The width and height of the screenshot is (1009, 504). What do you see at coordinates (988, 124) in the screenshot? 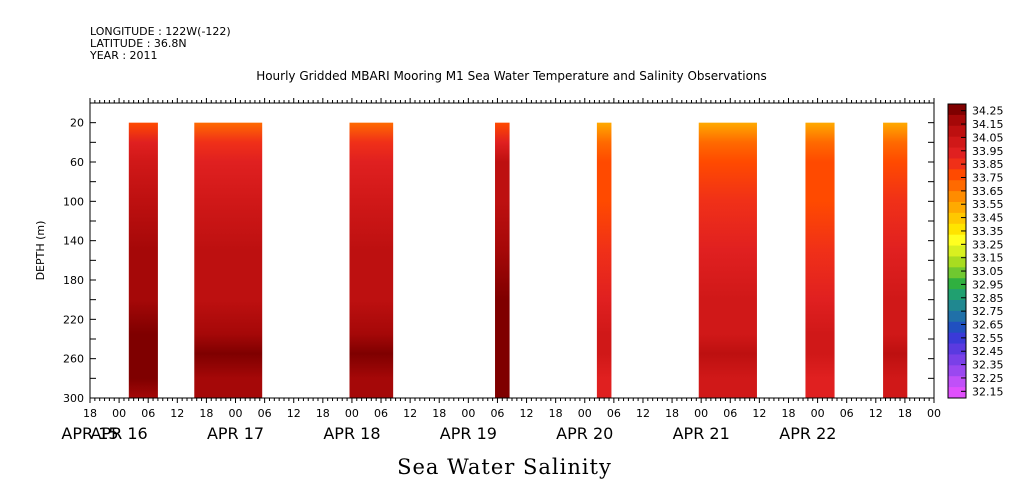
I see `colorbar-label: 34.15` at bounding box center [988, 124].